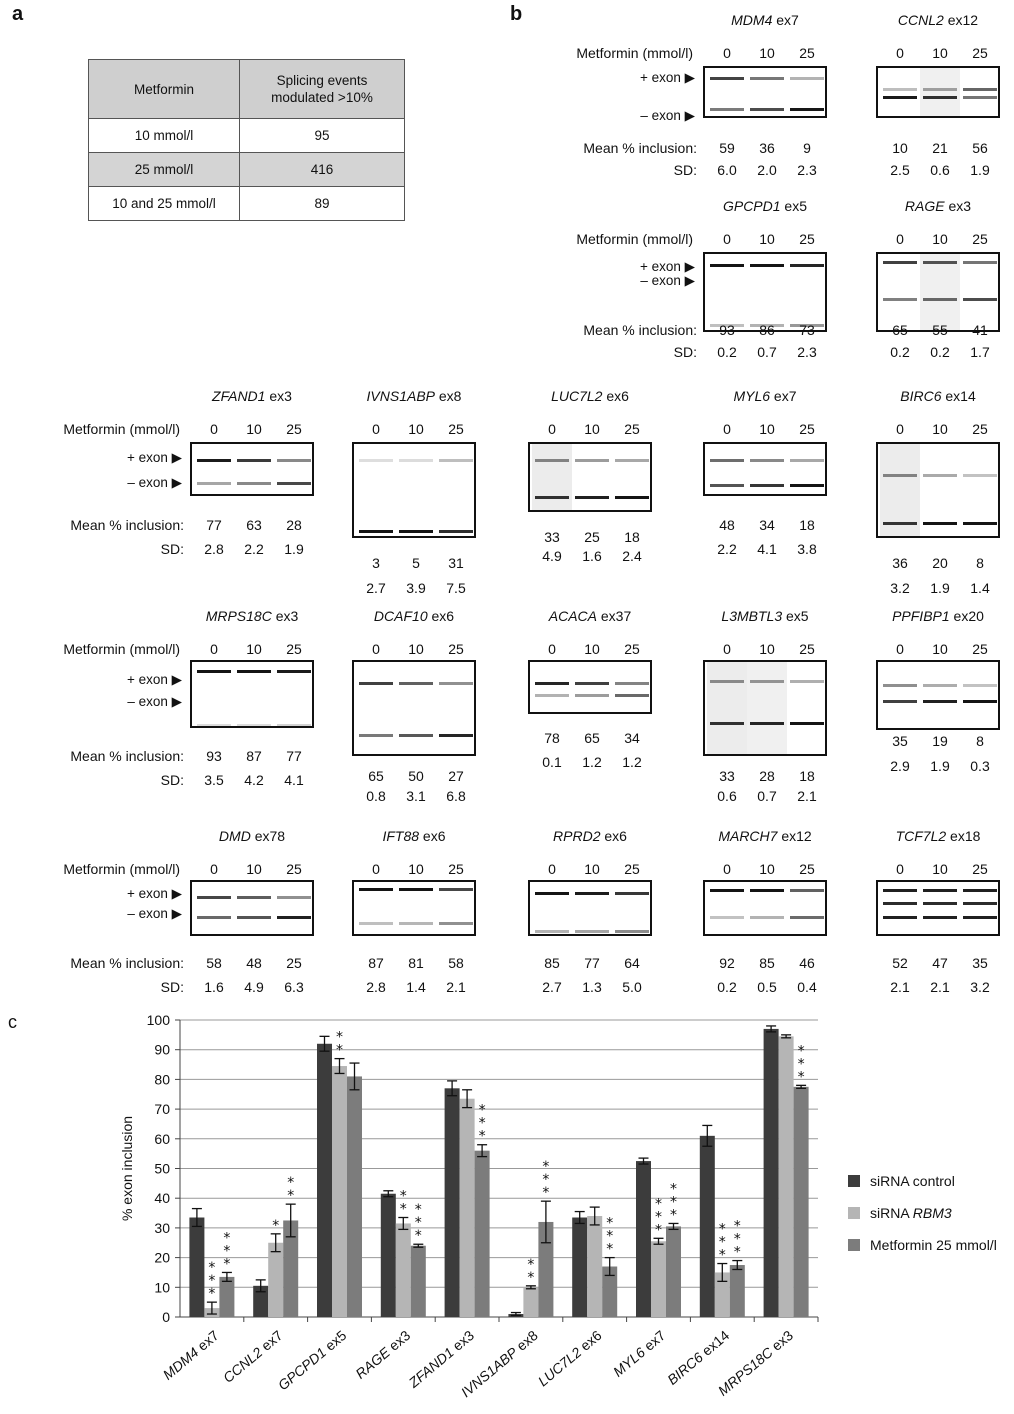 The width and height of the screenshot is (1014, 1414). I want to click on legend-label: siRNA control, so click(912, 1181).